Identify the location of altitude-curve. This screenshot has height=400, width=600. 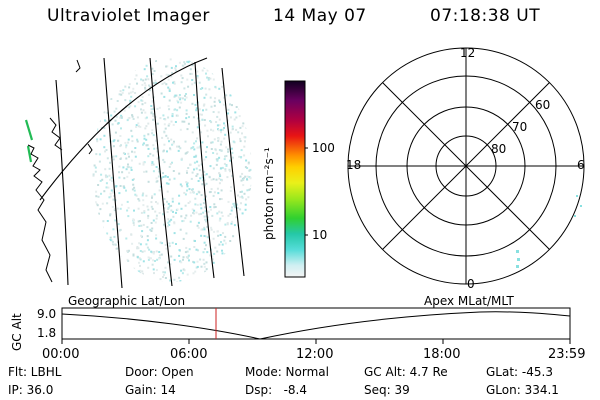
(316, 325).